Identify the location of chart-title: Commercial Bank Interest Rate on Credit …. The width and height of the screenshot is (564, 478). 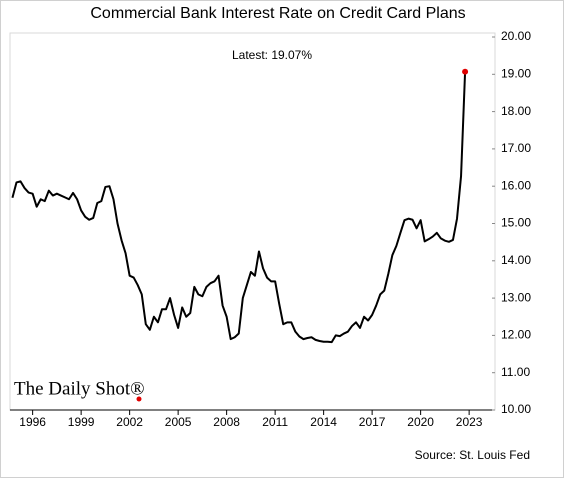
(277, 13).